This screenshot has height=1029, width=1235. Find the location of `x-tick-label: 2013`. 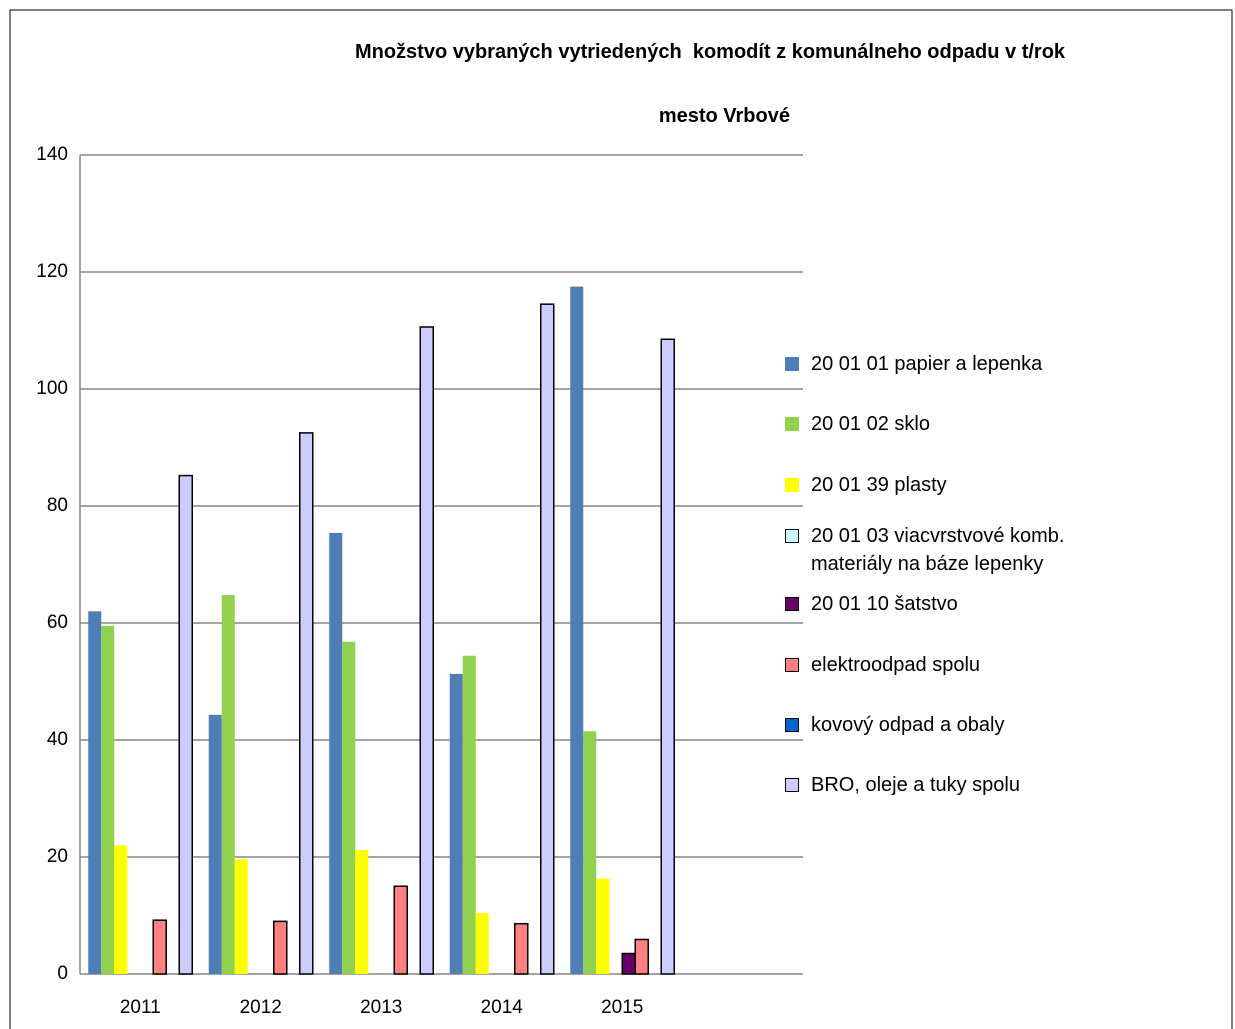

x-tick-label: 2013 is located at coordinates (381, 1007).